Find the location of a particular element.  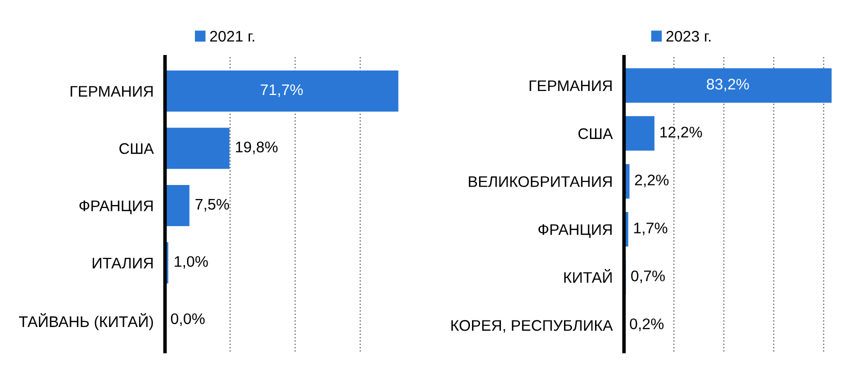

data-label: 1,0% is located at coordinates (191, 262).